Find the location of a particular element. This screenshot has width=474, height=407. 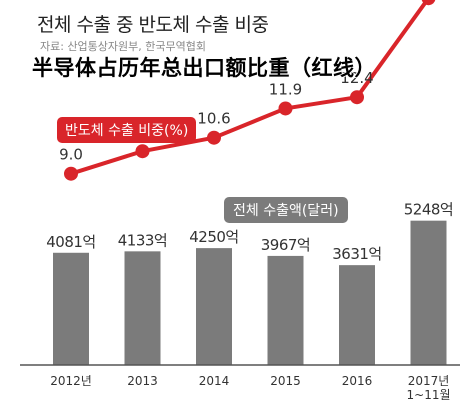

bar-value-label-5: 5248억 is located at coordinates (428, 210).